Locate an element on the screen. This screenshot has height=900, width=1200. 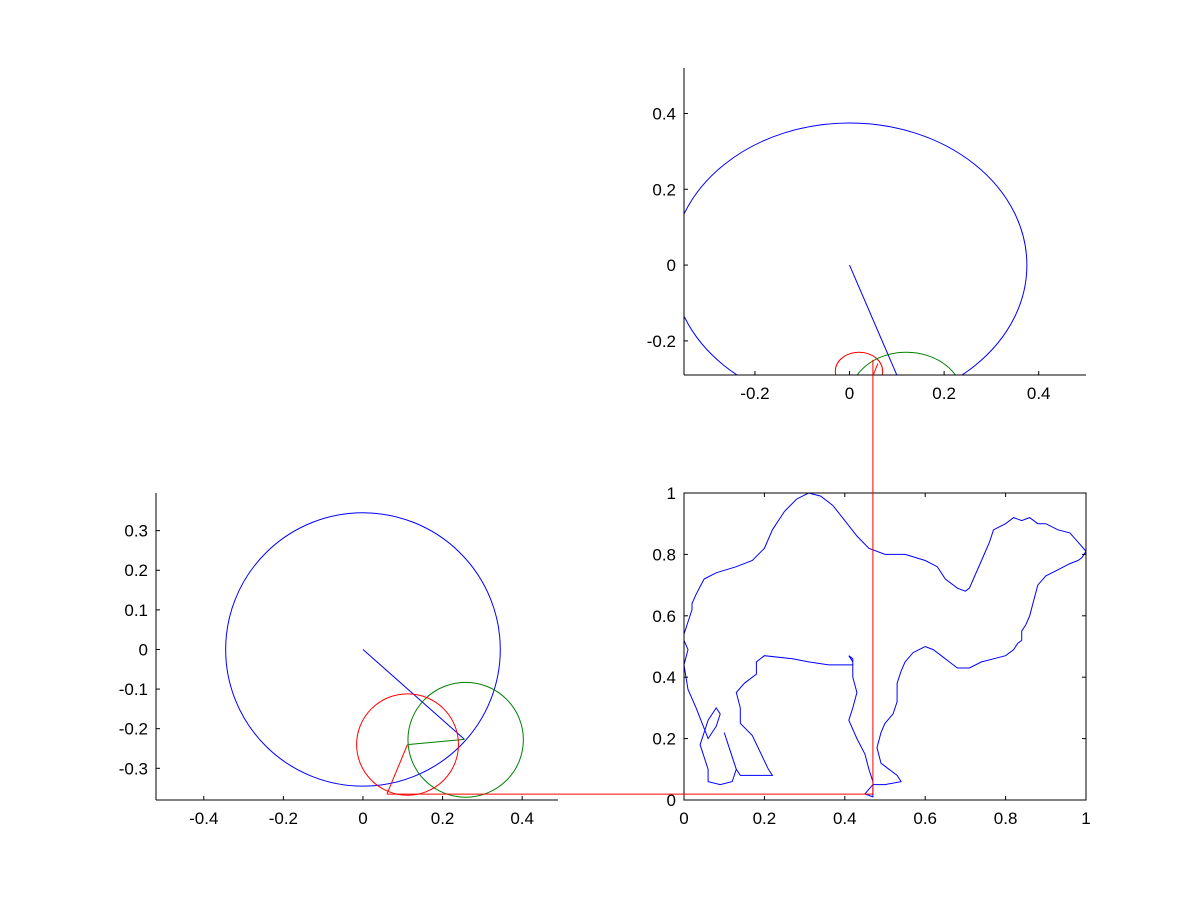
y-tick-label: -0.1 is located at coordinates (133, 689).